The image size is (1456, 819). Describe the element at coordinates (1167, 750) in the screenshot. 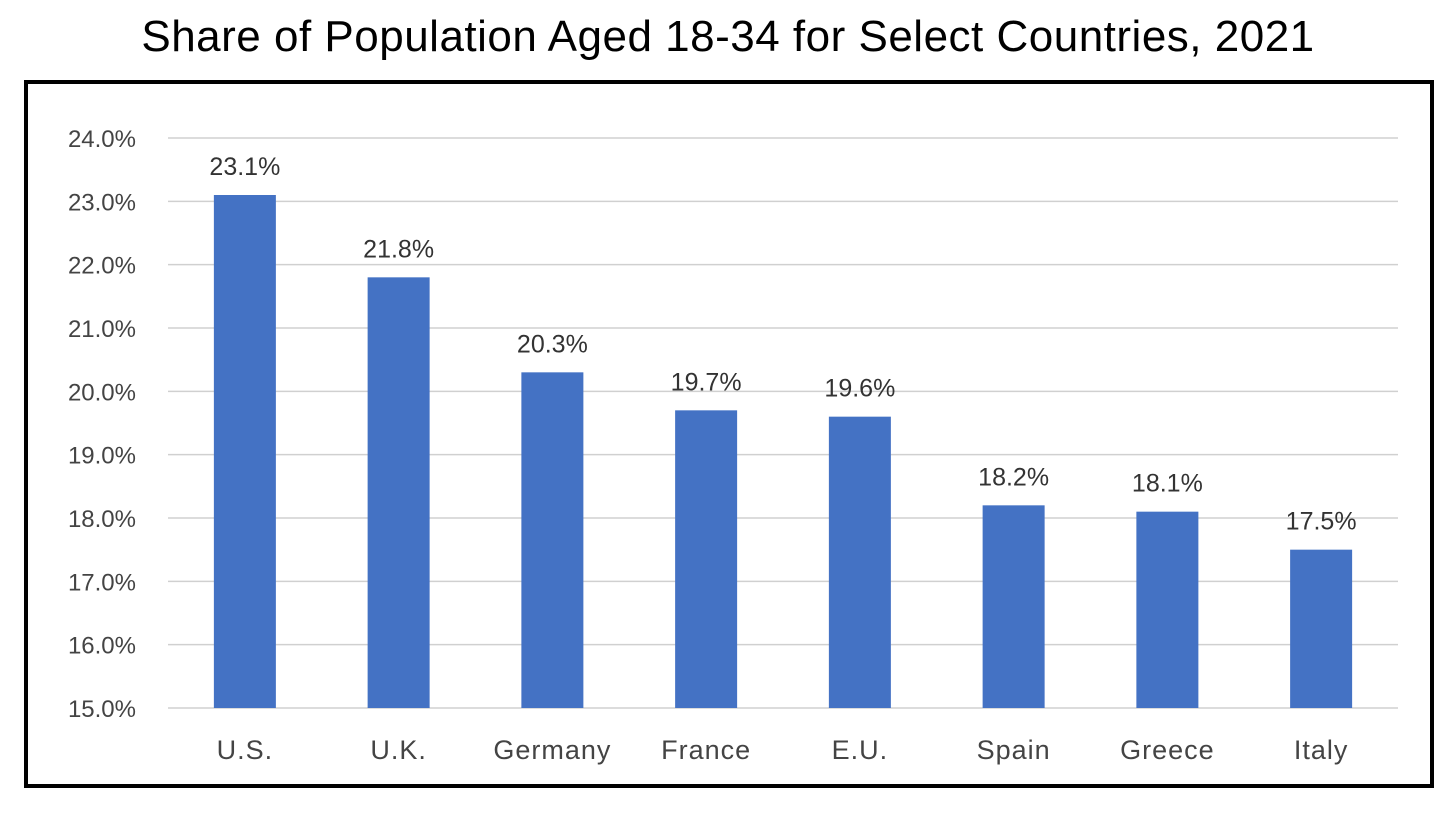

I see `x-tick-label: Greece` at that location.